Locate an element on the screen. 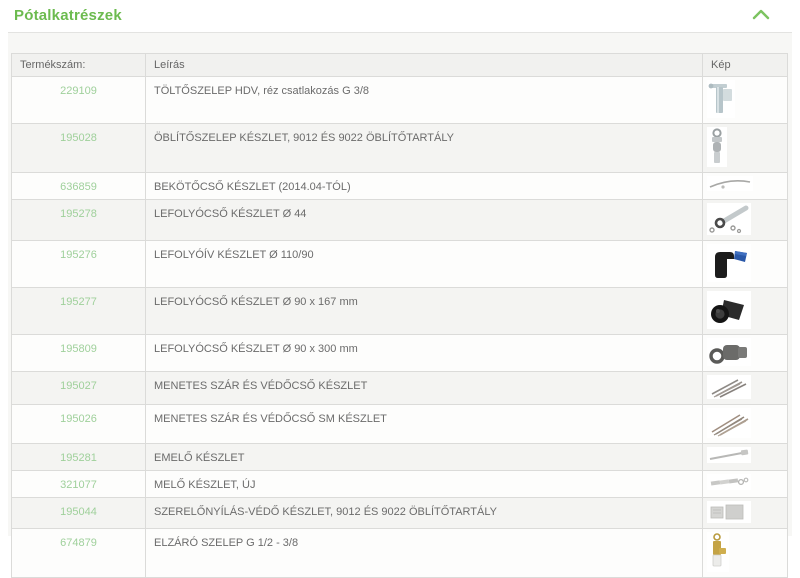 The height and width of the screenshot is (578, 800). column-header-description: Leírás is located at coordinates (424, 65).